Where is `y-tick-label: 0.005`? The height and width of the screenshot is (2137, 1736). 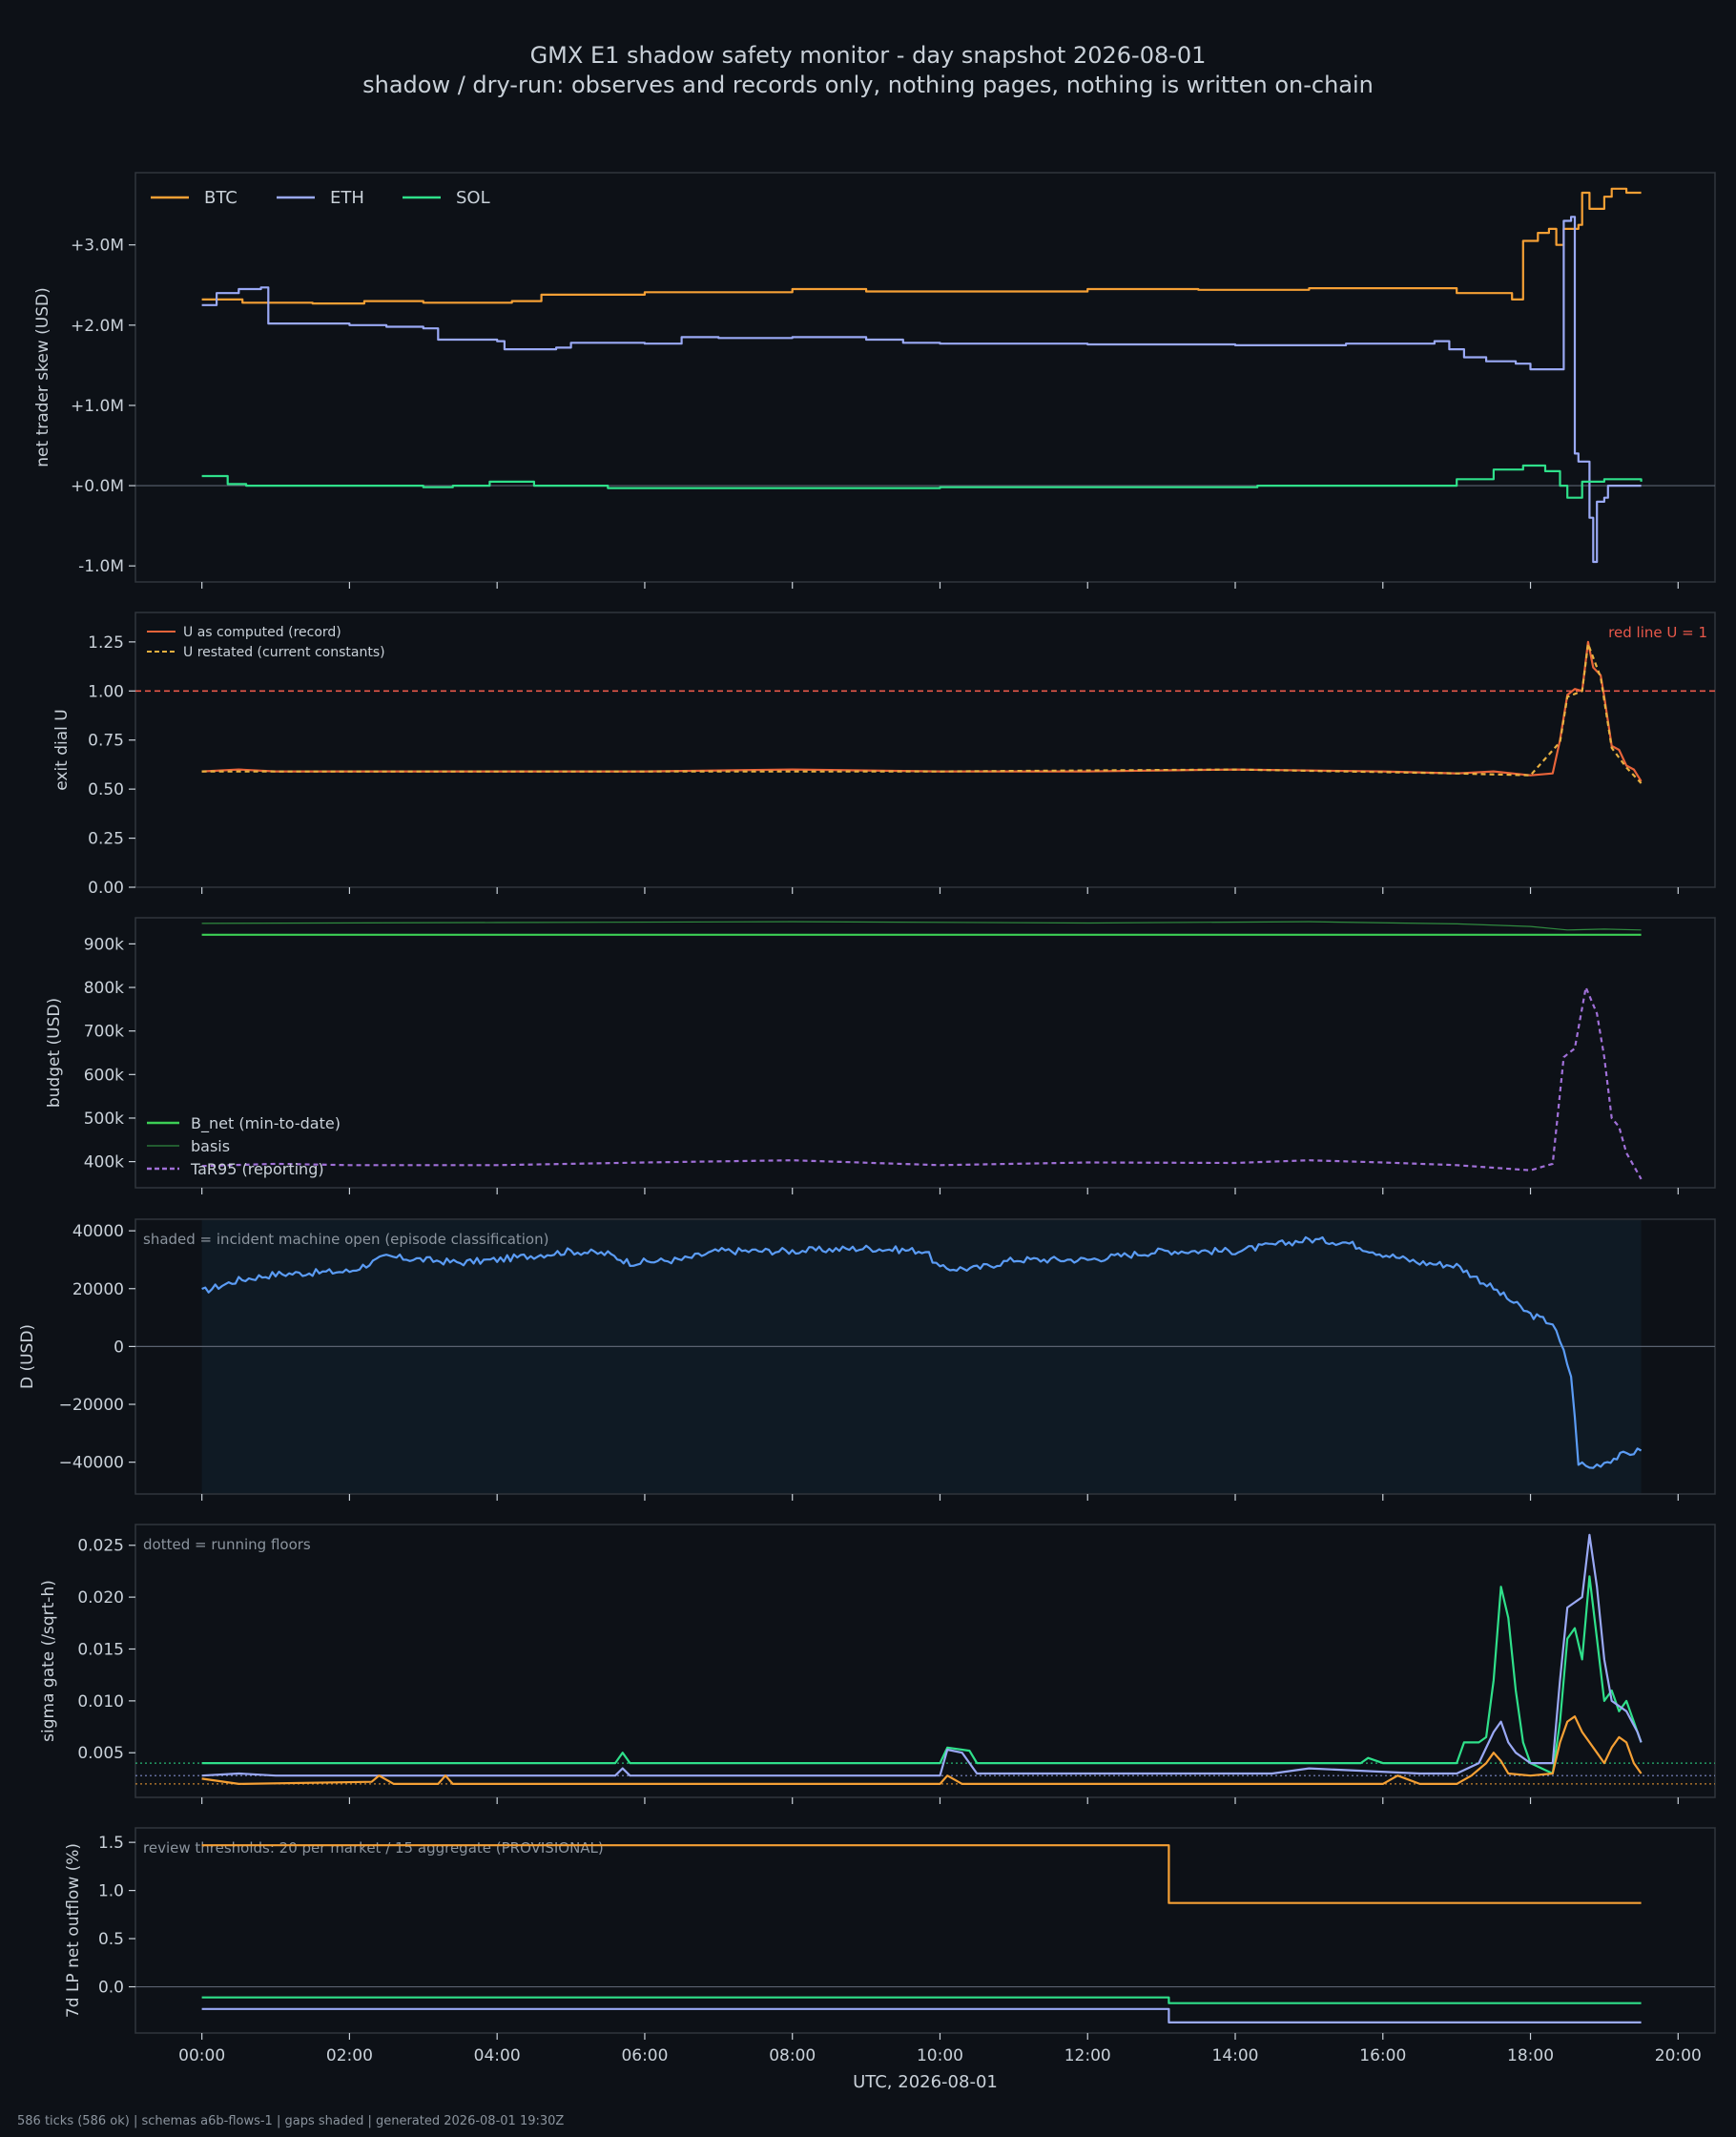
y-tick-label: 0.005 is located at coordinates (100, 1753).